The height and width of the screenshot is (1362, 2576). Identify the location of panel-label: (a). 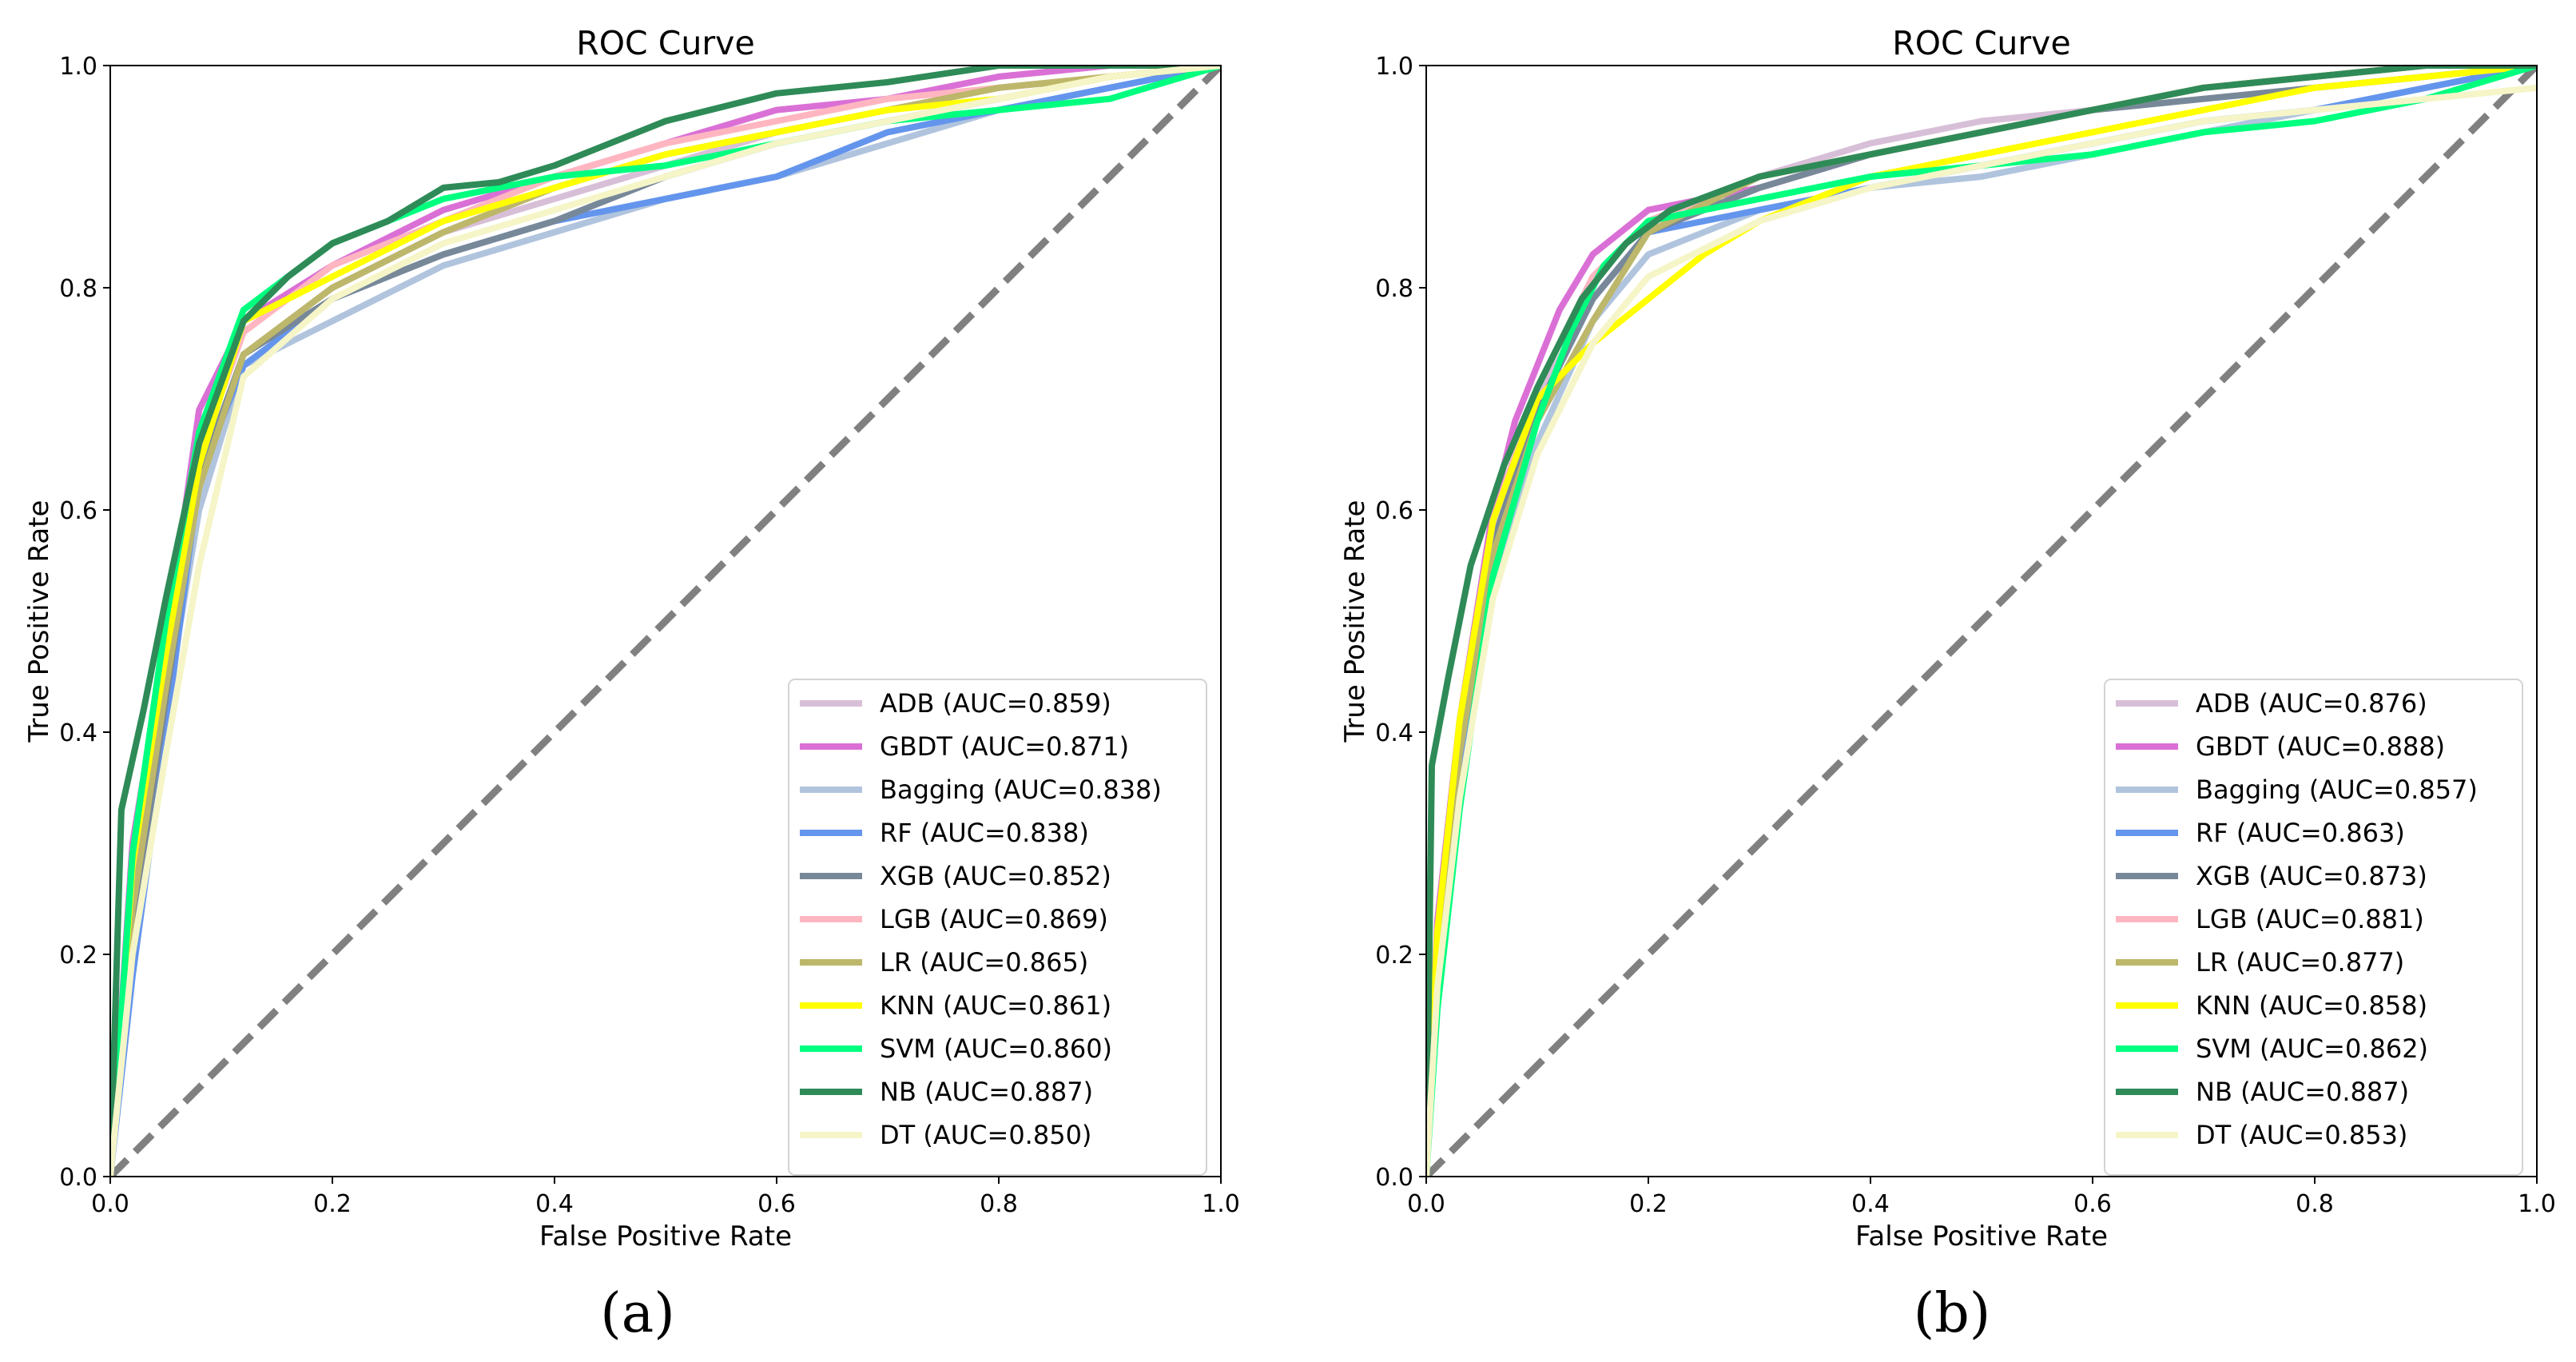
(637, 1313).